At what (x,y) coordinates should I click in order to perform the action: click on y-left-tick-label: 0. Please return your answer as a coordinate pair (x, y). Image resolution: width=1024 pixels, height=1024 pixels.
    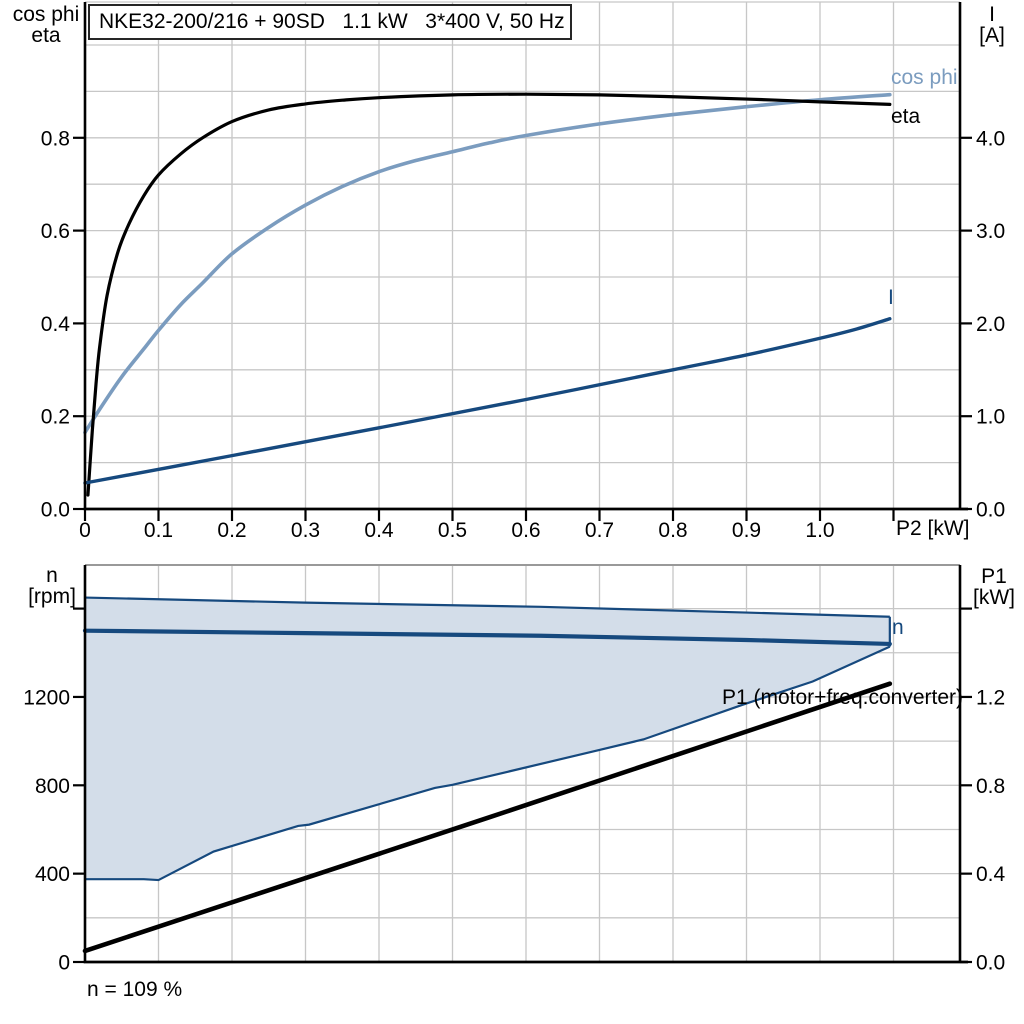
    Looking at the image, I should click on (64, 963).